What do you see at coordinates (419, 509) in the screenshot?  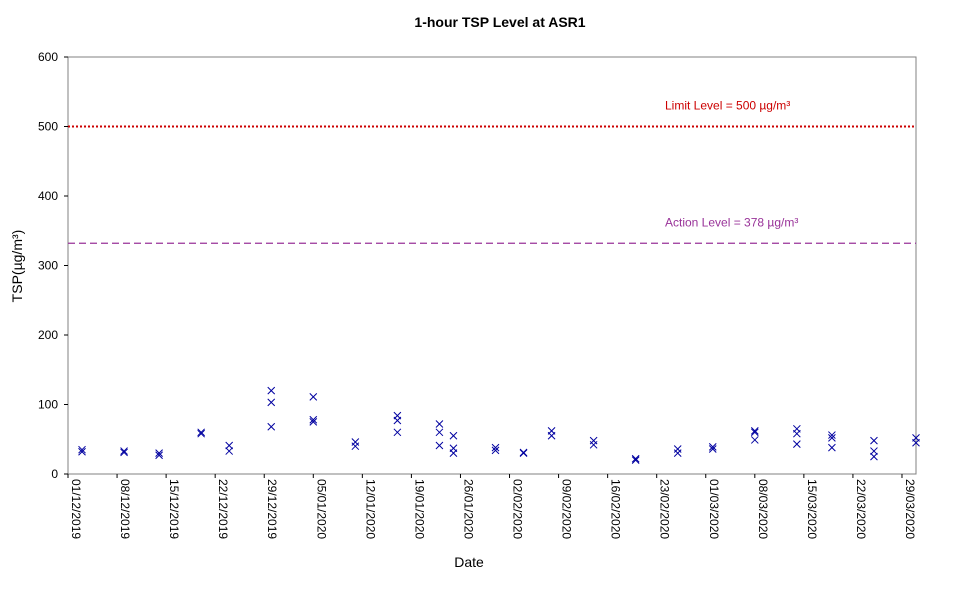 I see `x-tick-label: 19/01/2020` at bounding box center [419, 509].